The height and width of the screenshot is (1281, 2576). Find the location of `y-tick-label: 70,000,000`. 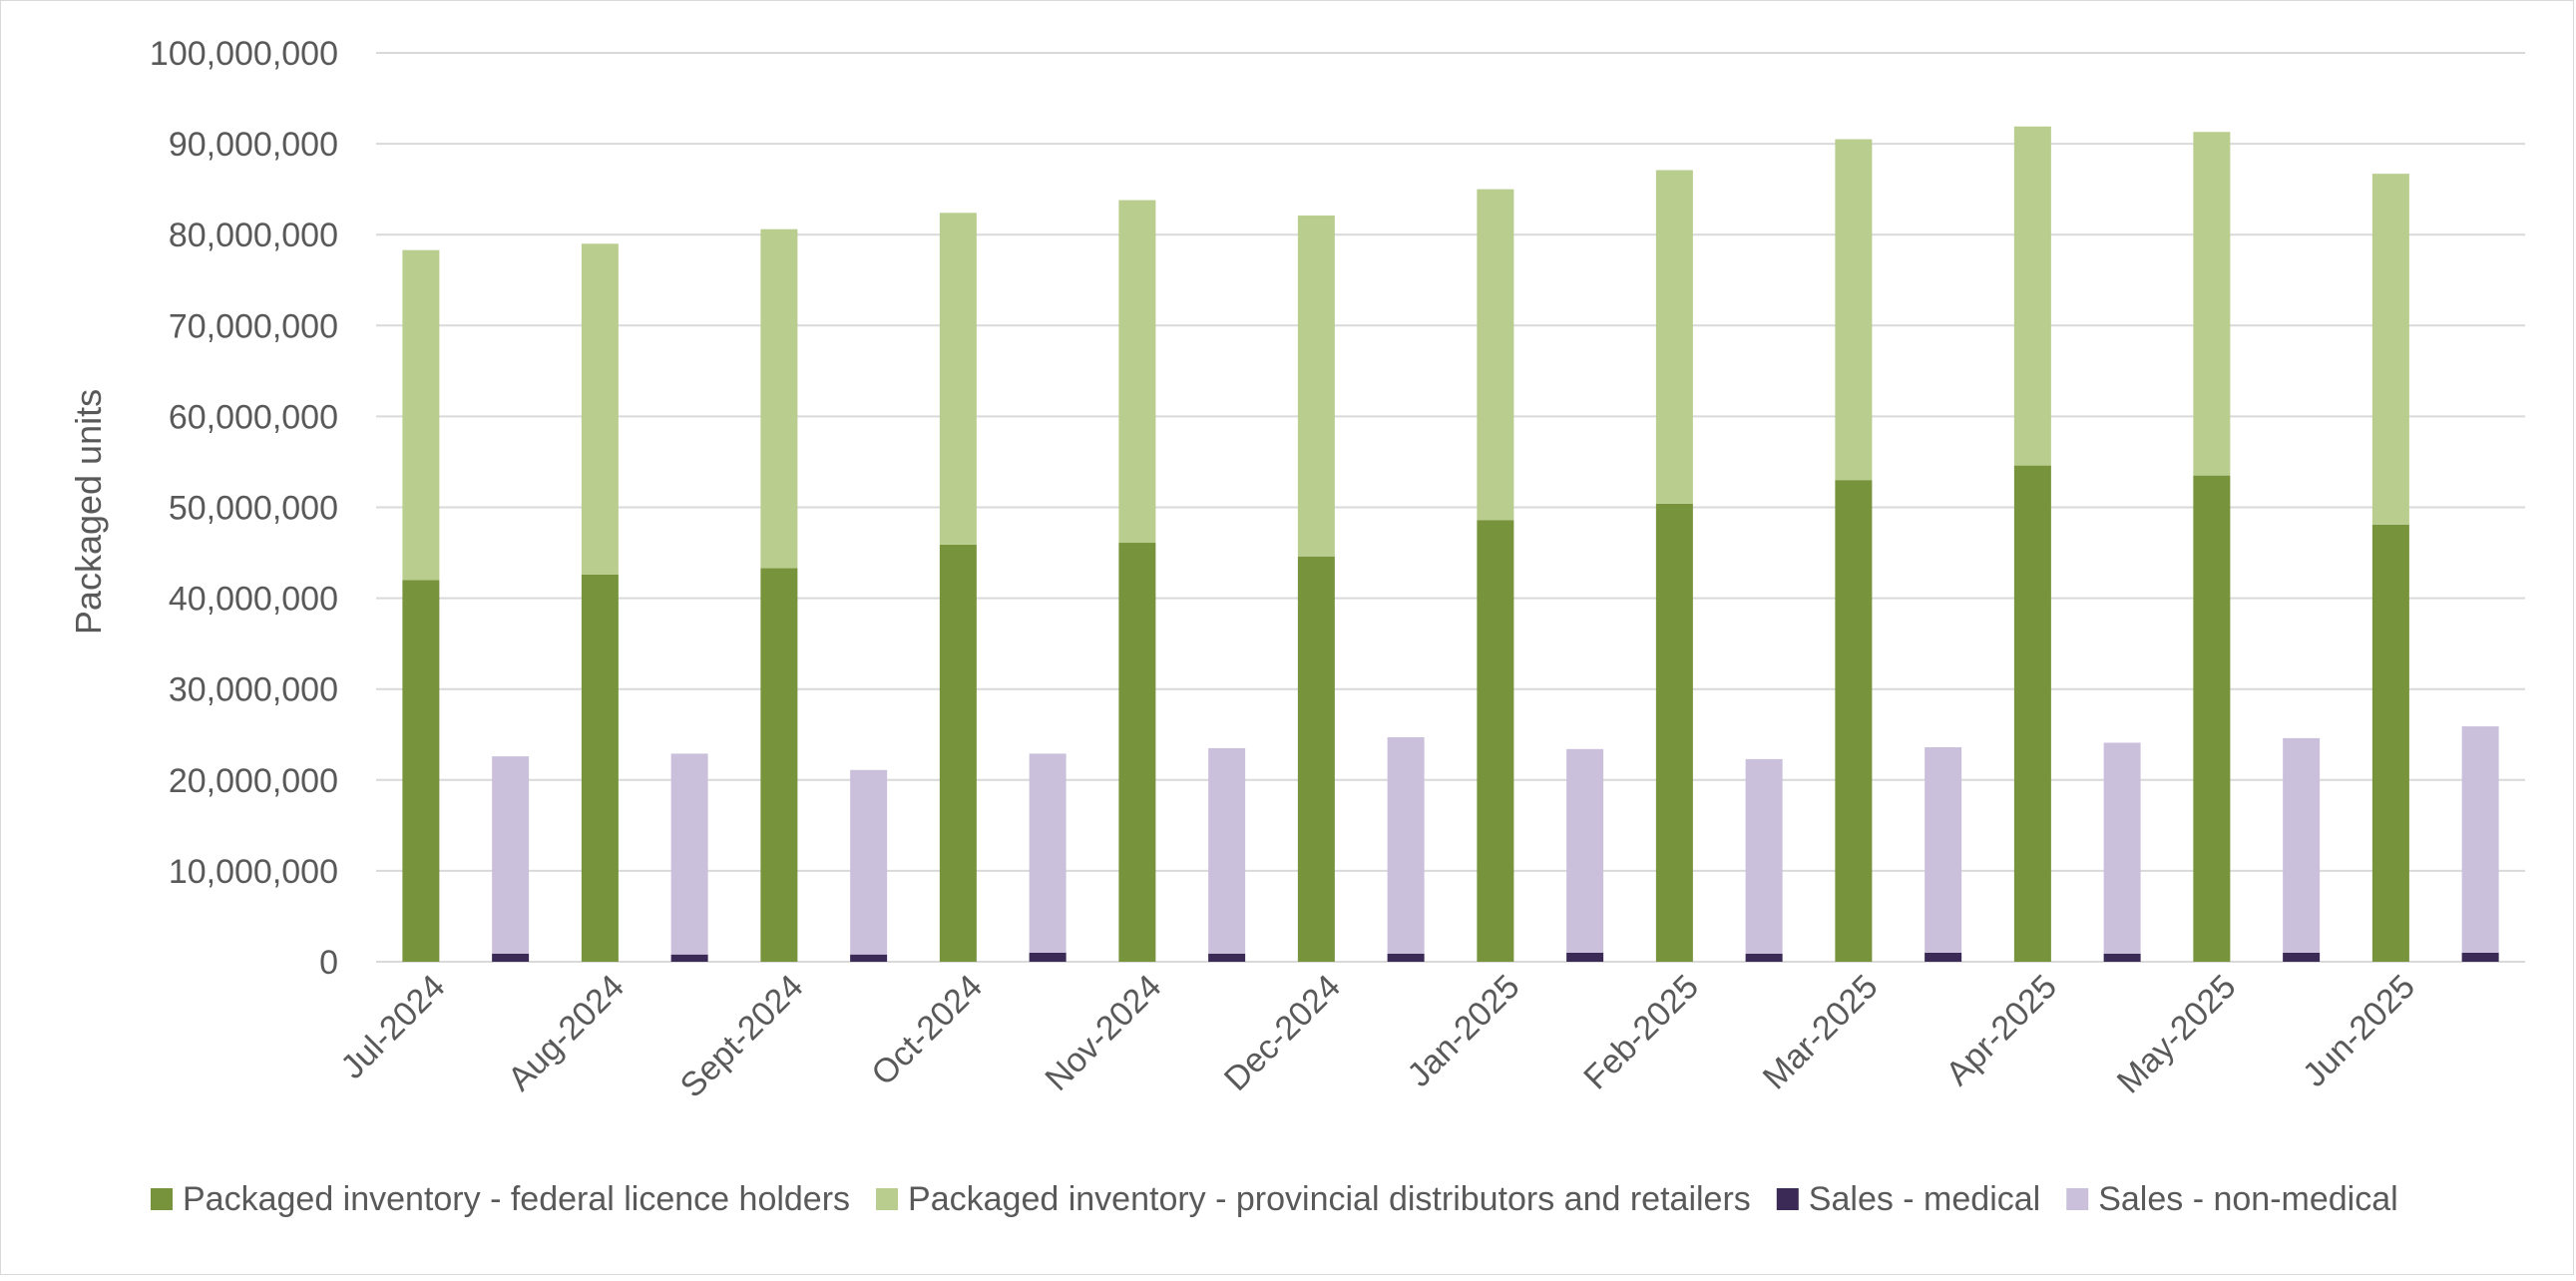

y-tick-label: 70,000,000 is located at coordinates (253, 326).